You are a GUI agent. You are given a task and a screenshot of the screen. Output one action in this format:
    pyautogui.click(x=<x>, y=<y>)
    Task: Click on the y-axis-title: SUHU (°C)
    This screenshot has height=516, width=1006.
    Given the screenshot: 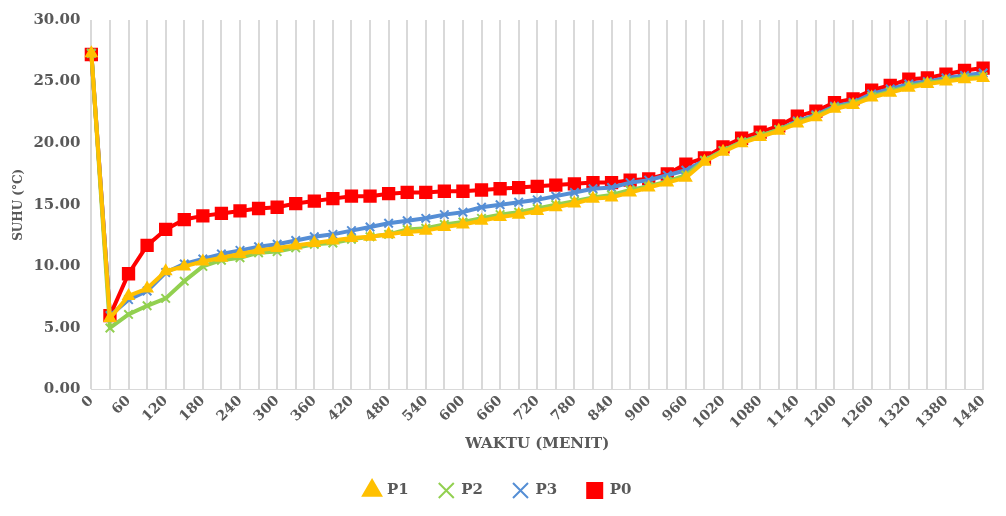 What is the action you would take?
    pyautogui.click(x=18, y=204)
    